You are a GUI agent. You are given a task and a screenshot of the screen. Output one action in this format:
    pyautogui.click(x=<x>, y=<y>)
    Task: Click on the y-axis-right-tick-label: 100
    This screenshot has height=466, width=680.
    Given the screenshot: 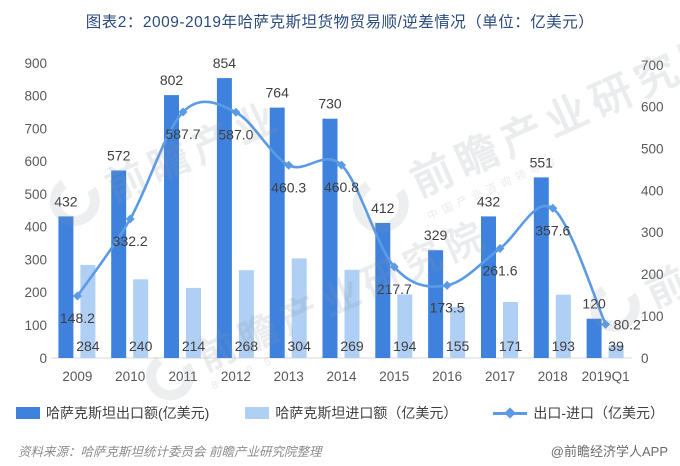 What is the action you would take?
    pyautogui.click(x=652, y=316)
    